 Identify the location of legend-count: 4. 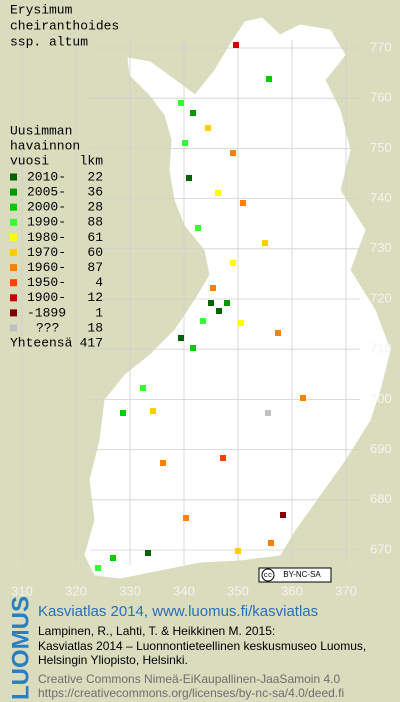
(99, 282).